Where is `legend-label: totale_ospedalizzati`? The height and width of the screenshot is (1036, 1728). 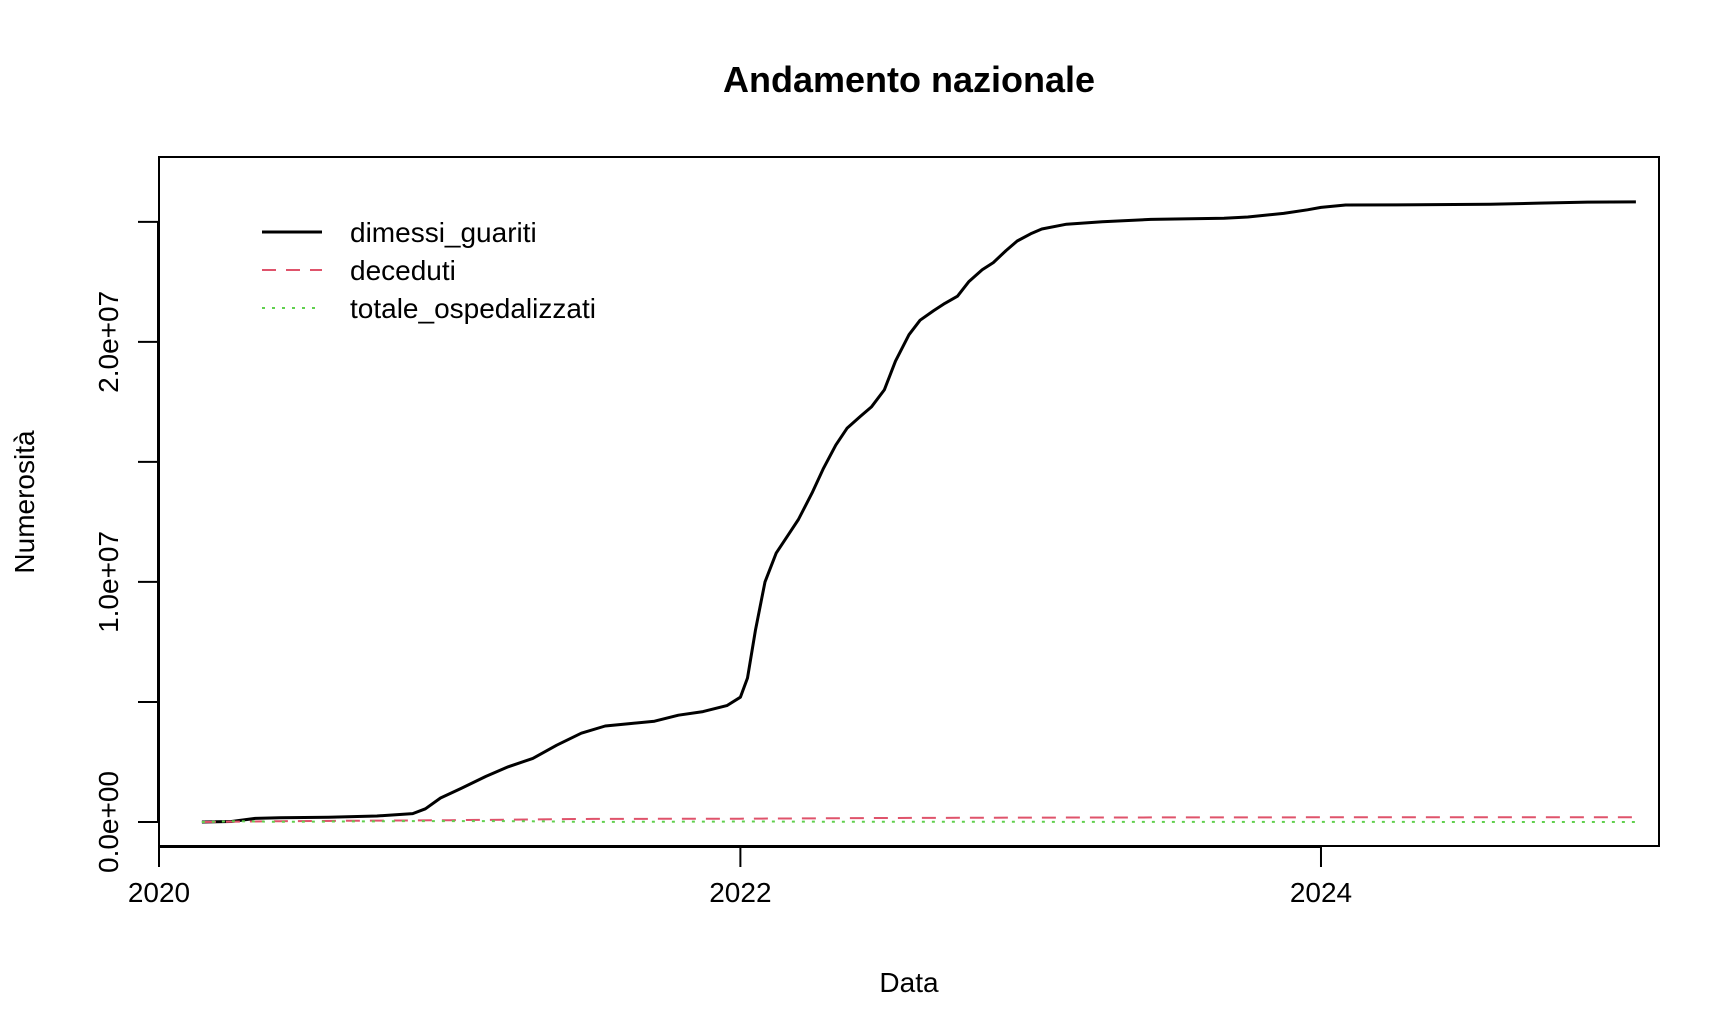
legend-label: totale_ospedalizzati is located at coordinates (473, 308).